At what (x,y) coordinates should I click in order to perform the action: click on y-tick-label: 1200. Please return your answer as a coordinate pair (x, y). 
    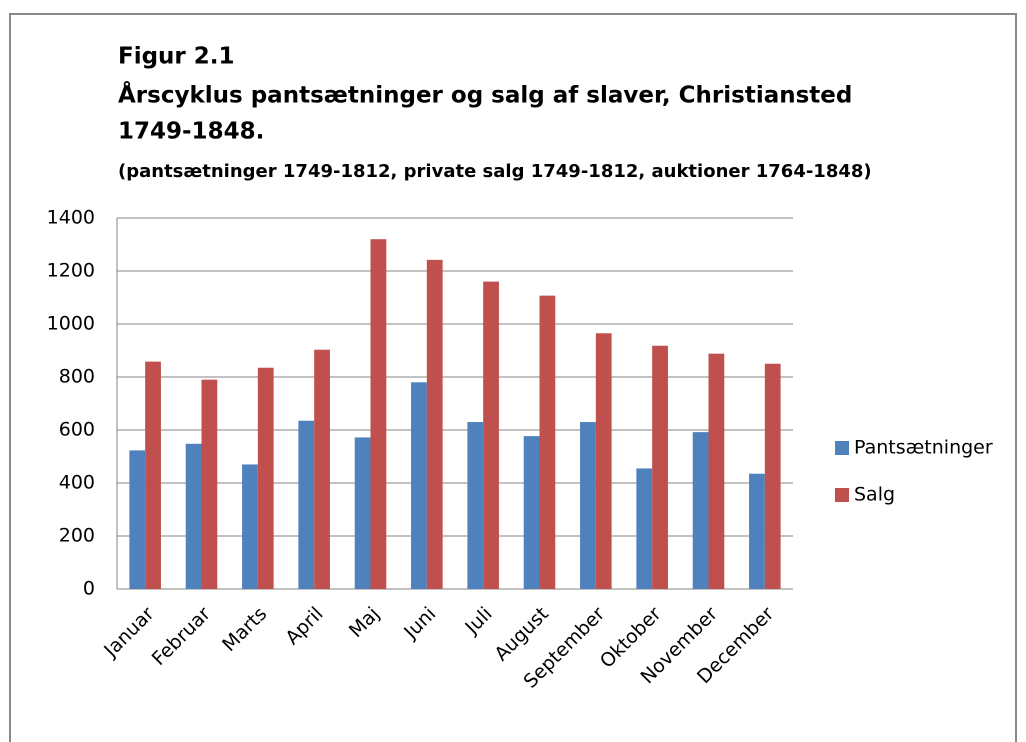
    Looking at the image, I should click on (71, 271).